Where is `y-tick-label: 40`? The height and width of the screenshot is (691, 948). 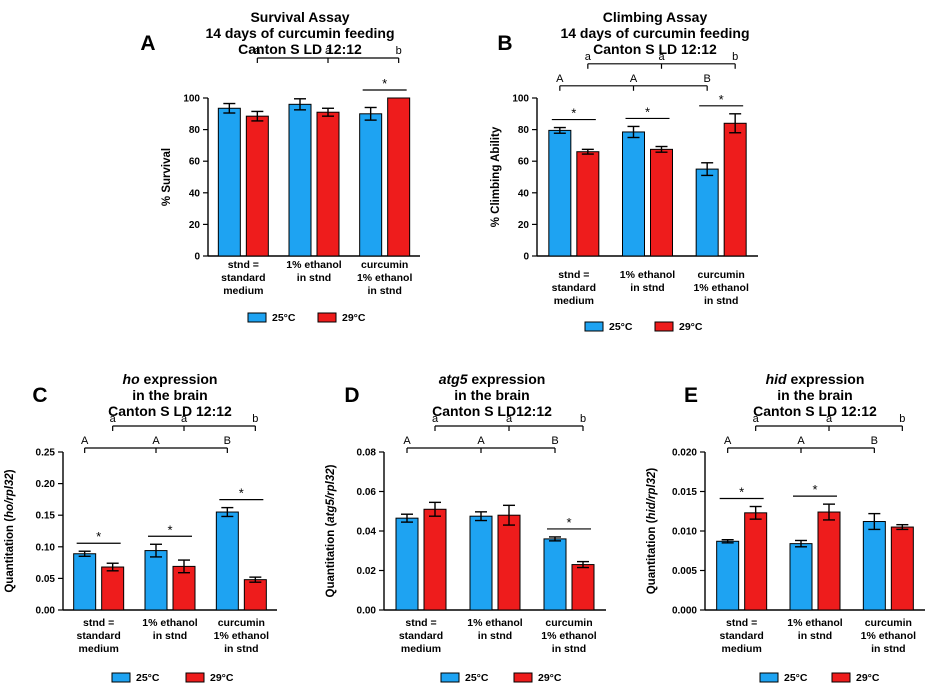
y-tick-label: 40 is located at coordinates (195, 193).